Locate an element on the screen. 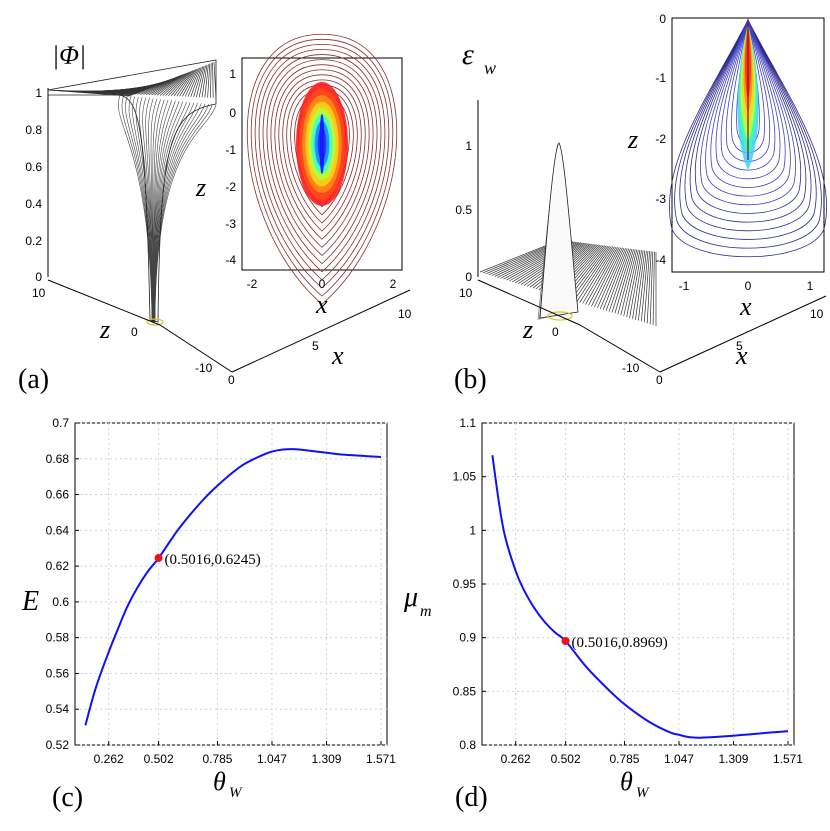  panel-b-zlabel: ε is located at coordinates (468, 54).